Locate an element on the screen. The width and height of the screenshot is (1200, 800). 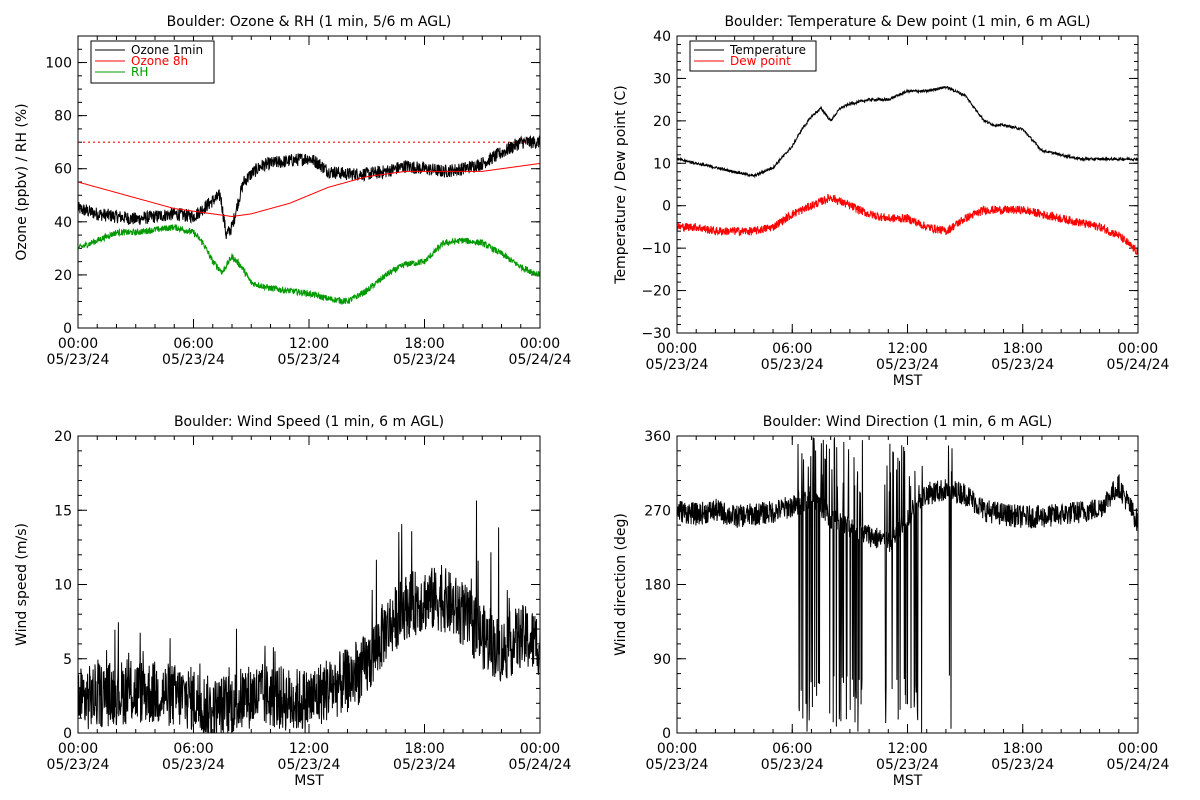
series-line-ozone-8h is located at coordinates (309, 189).